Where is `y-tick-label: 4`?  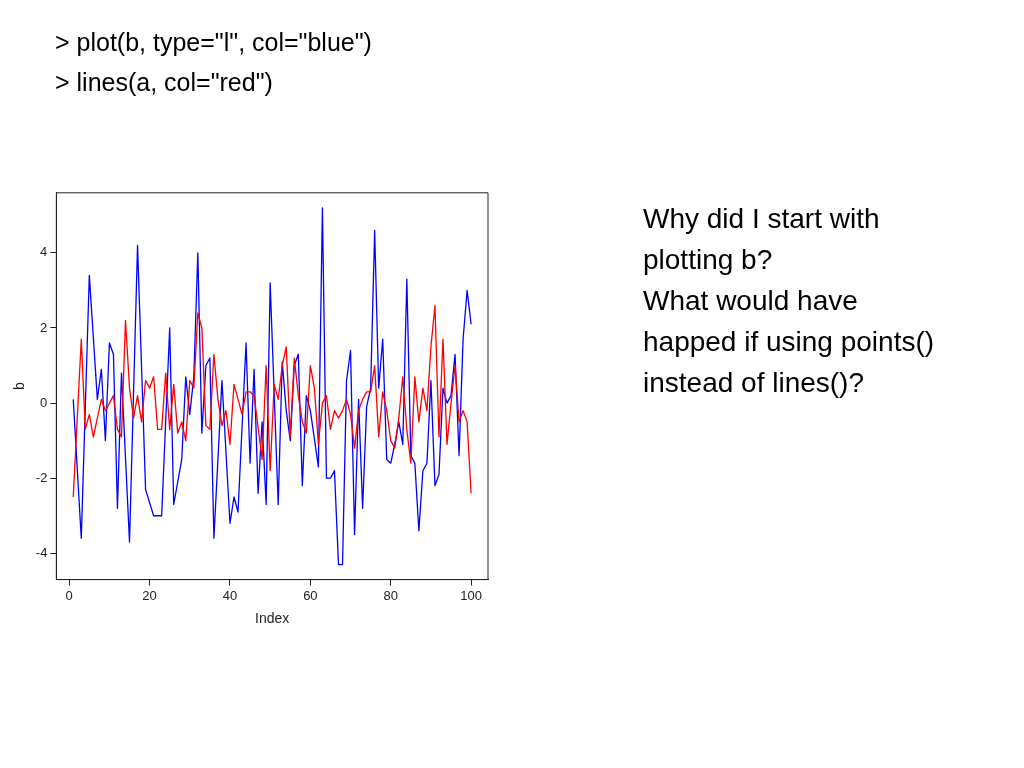 y-tick-label: 4 is located at coordinates (44, 252).